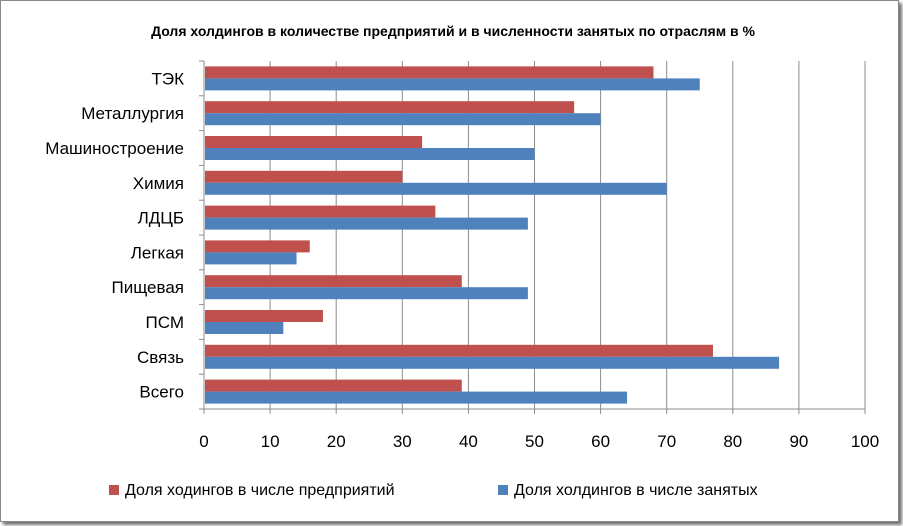 This screenshot has height=526, width=903. Describe the element at coordinates (157, 252) in the screenshot. I see `category-label: Легкая` at that location.